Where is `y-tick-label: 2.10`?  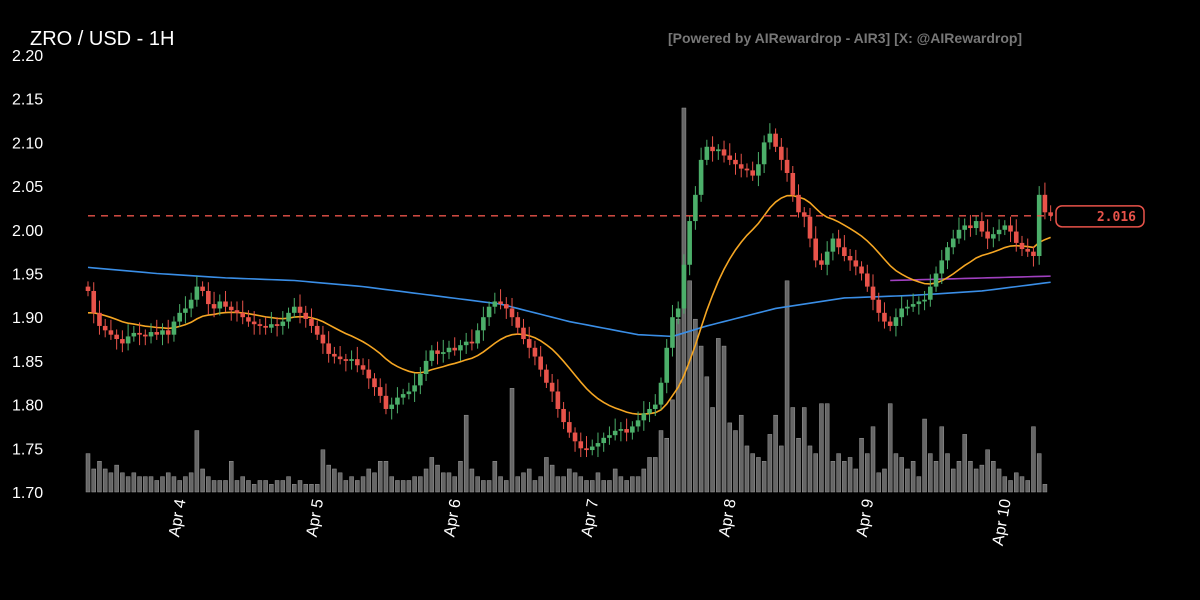
y-tick-label: 2.10 is located at coordinates (27, 143).